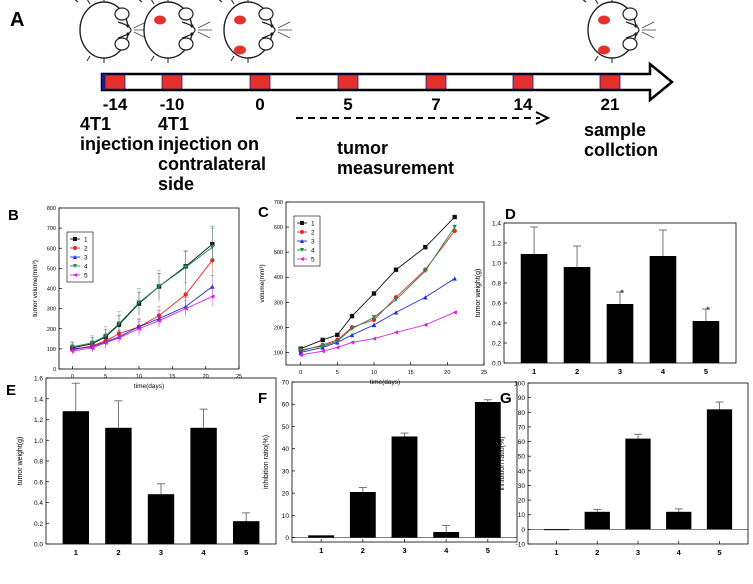  I want to click on y-axis-label: tumor weight(g), so click(478, 293).